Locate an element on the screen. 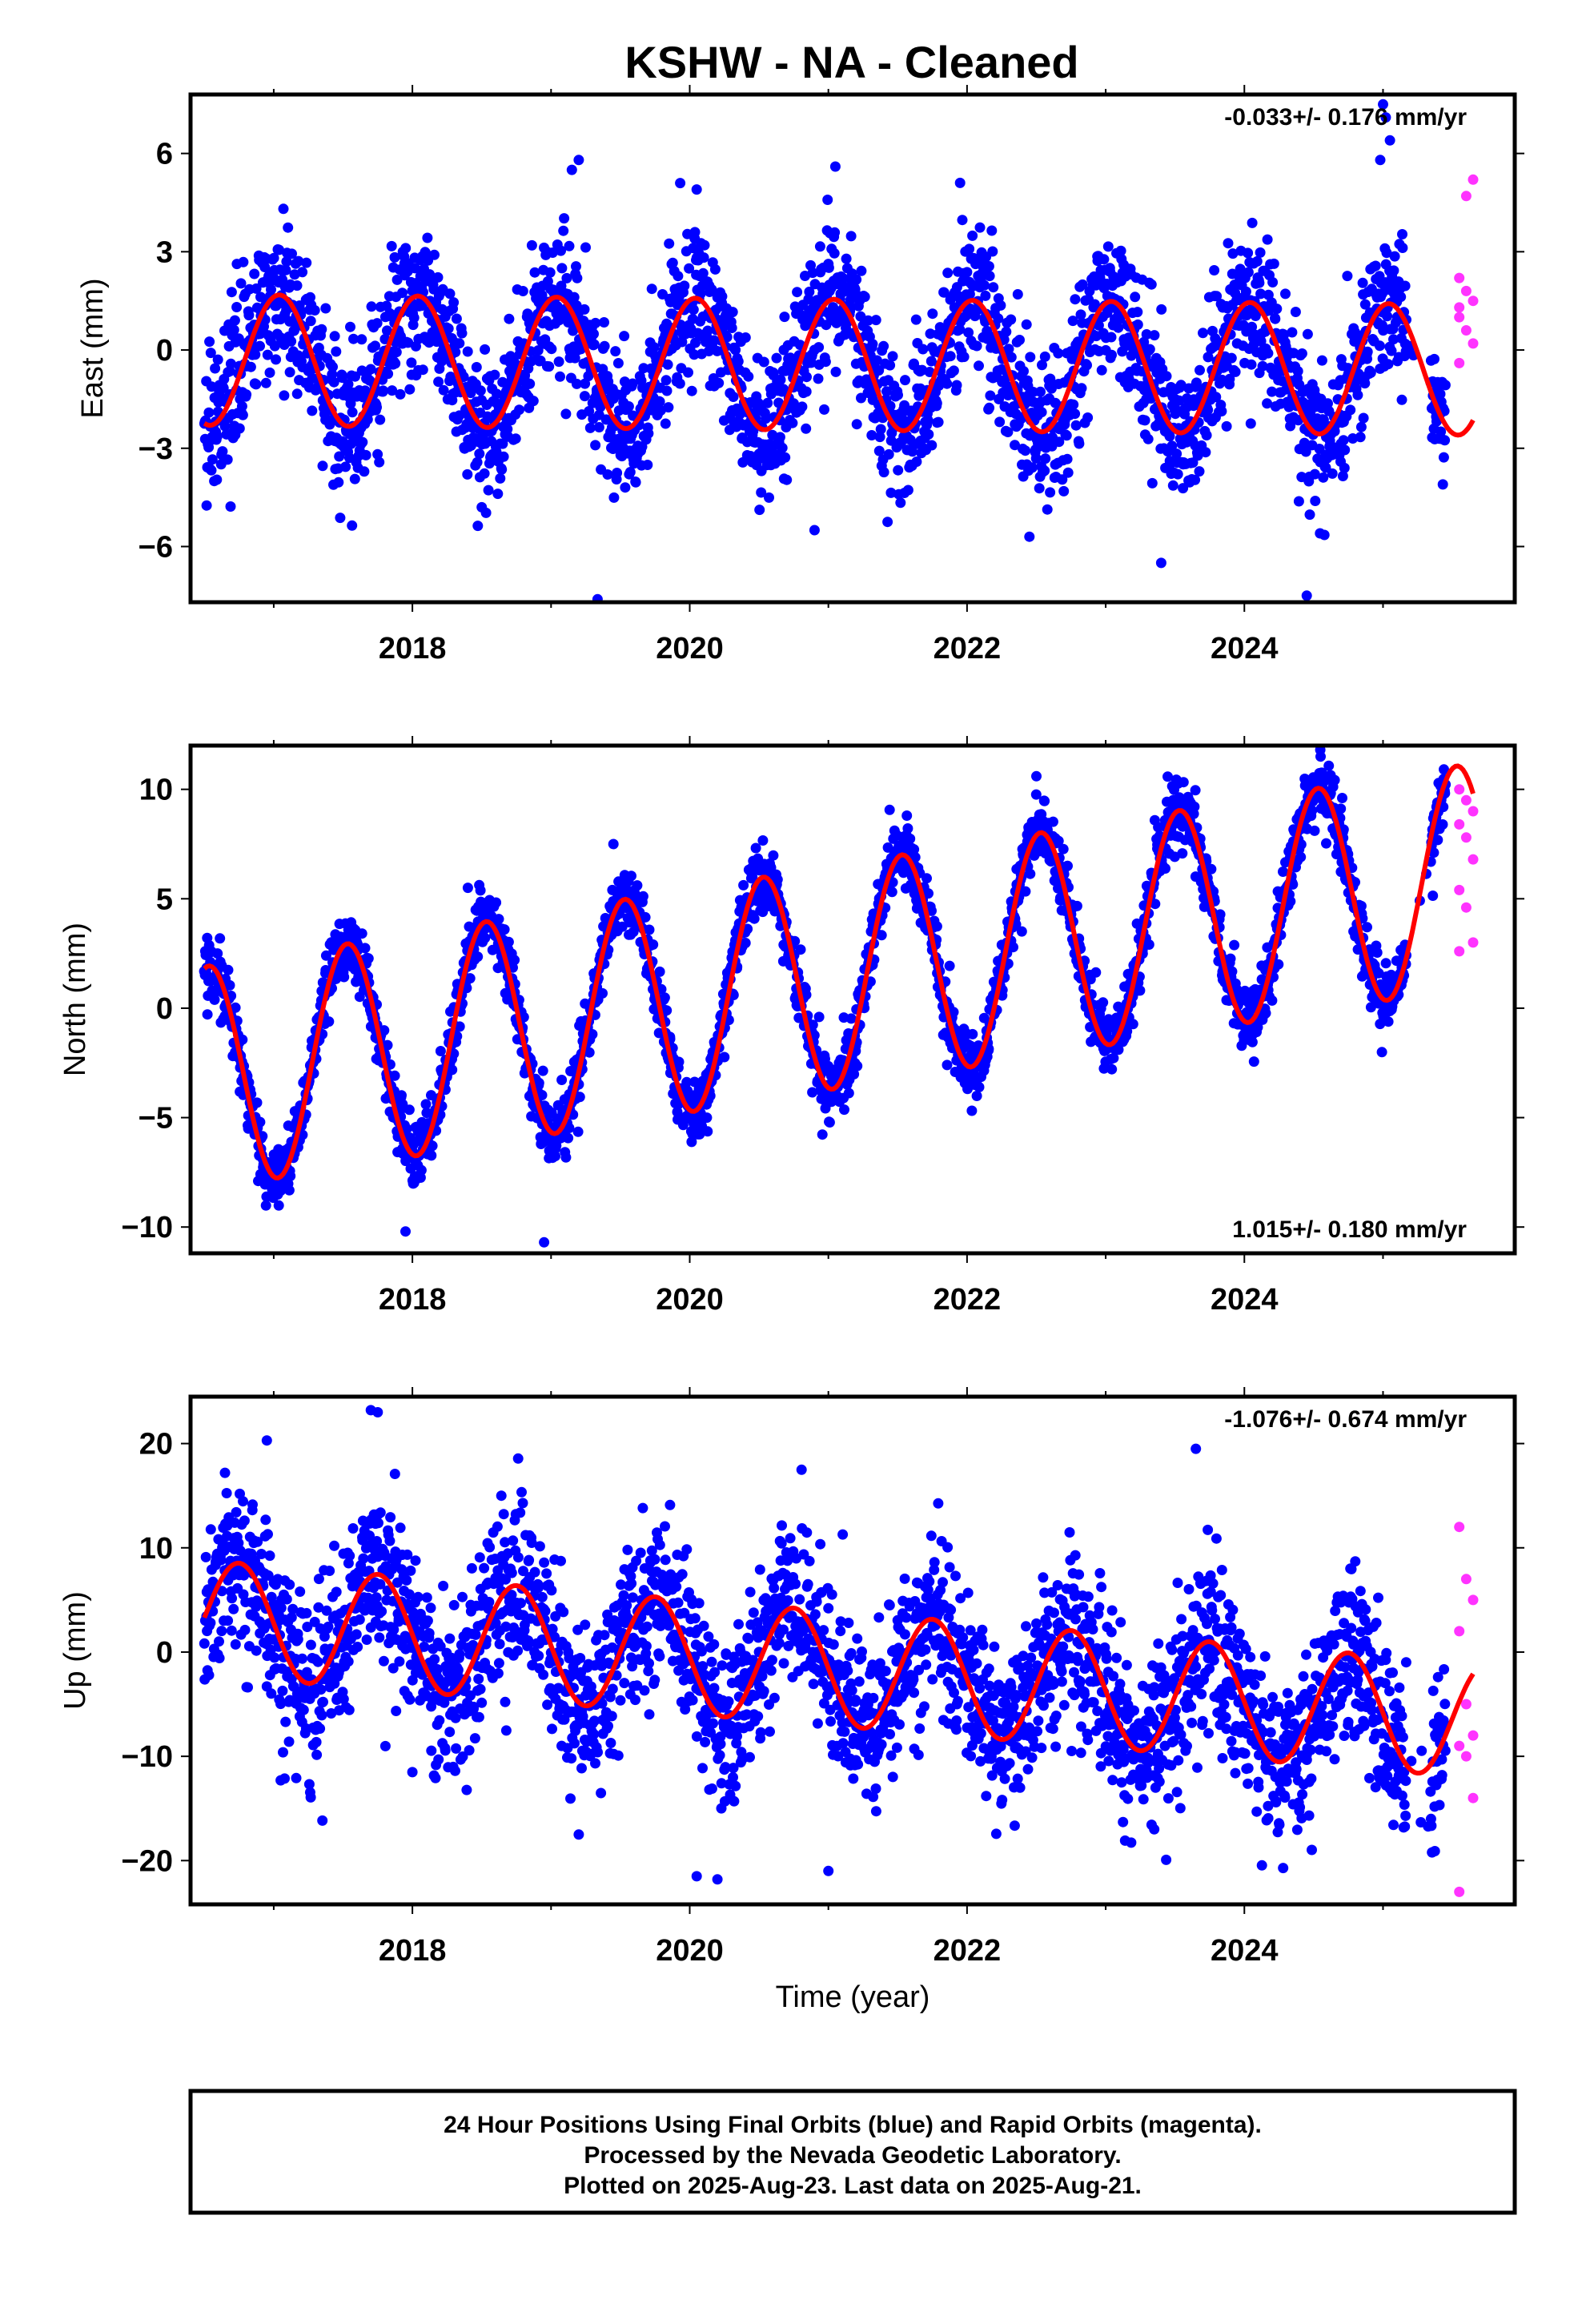 This screenshot has height=2324, width=1582. rapid-orbit-points is located at coordinates (1466, 271).